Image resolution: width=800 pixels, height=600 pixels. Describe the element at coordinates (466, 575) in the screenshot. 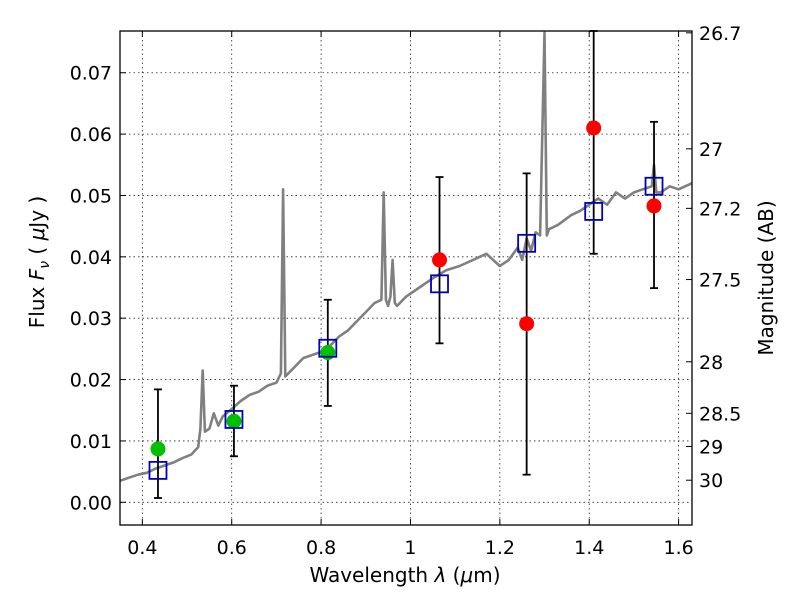

I see `x-axis-mu: μ` at that location.